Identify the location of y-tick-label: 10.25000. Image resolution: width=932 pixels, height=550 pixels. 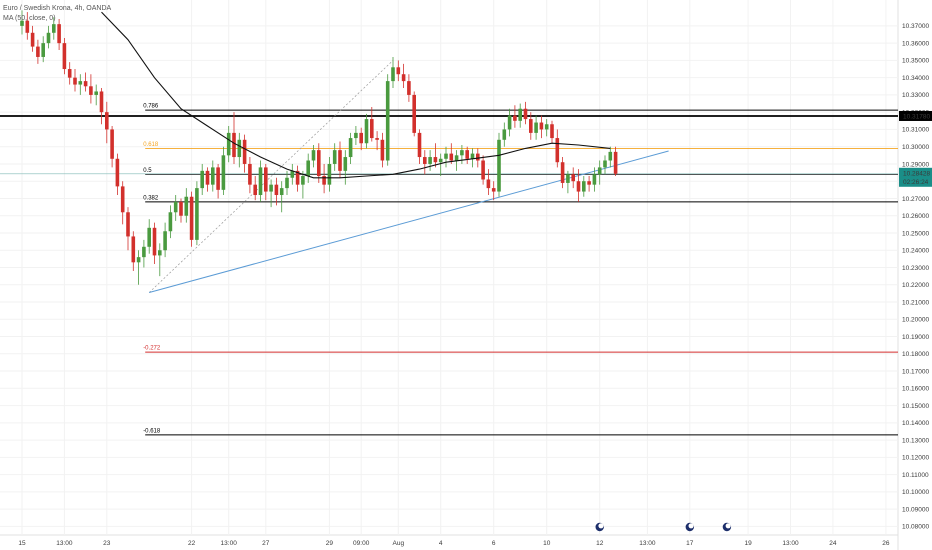
(915, 233).